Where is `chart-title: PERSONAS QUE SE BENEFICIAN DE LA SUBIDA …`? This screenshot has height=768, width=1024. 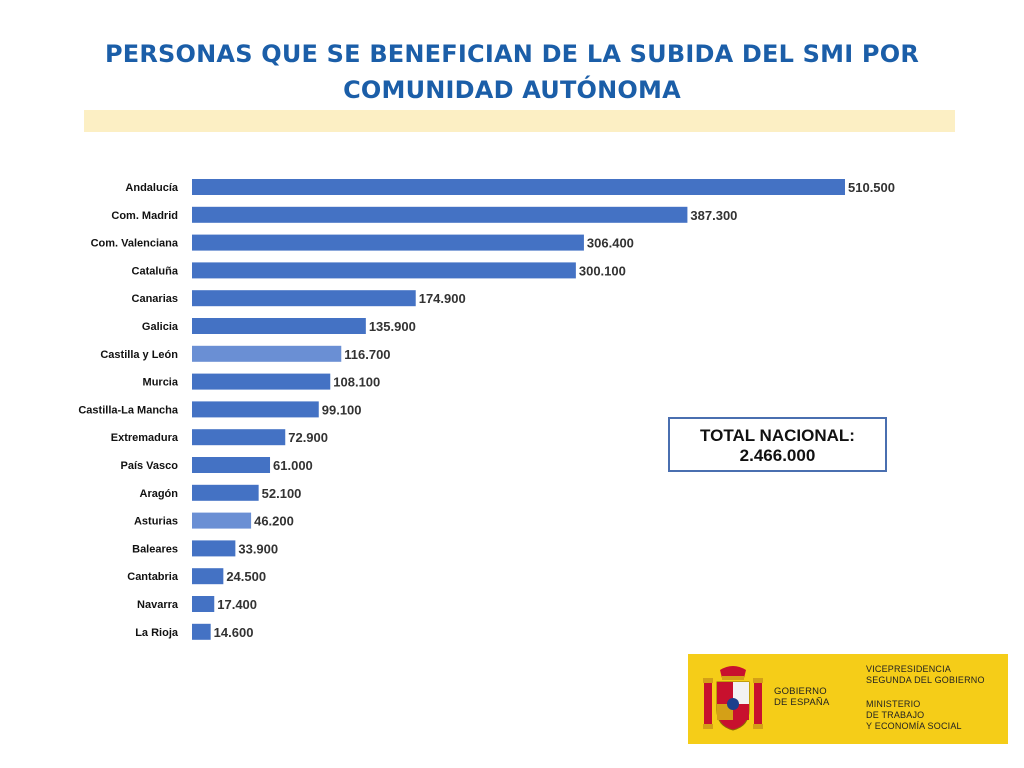 chart-title: PERSONAS QUE SE BENEFICIAN DE LA SUBIDA … is located at coordinates (512, 72).